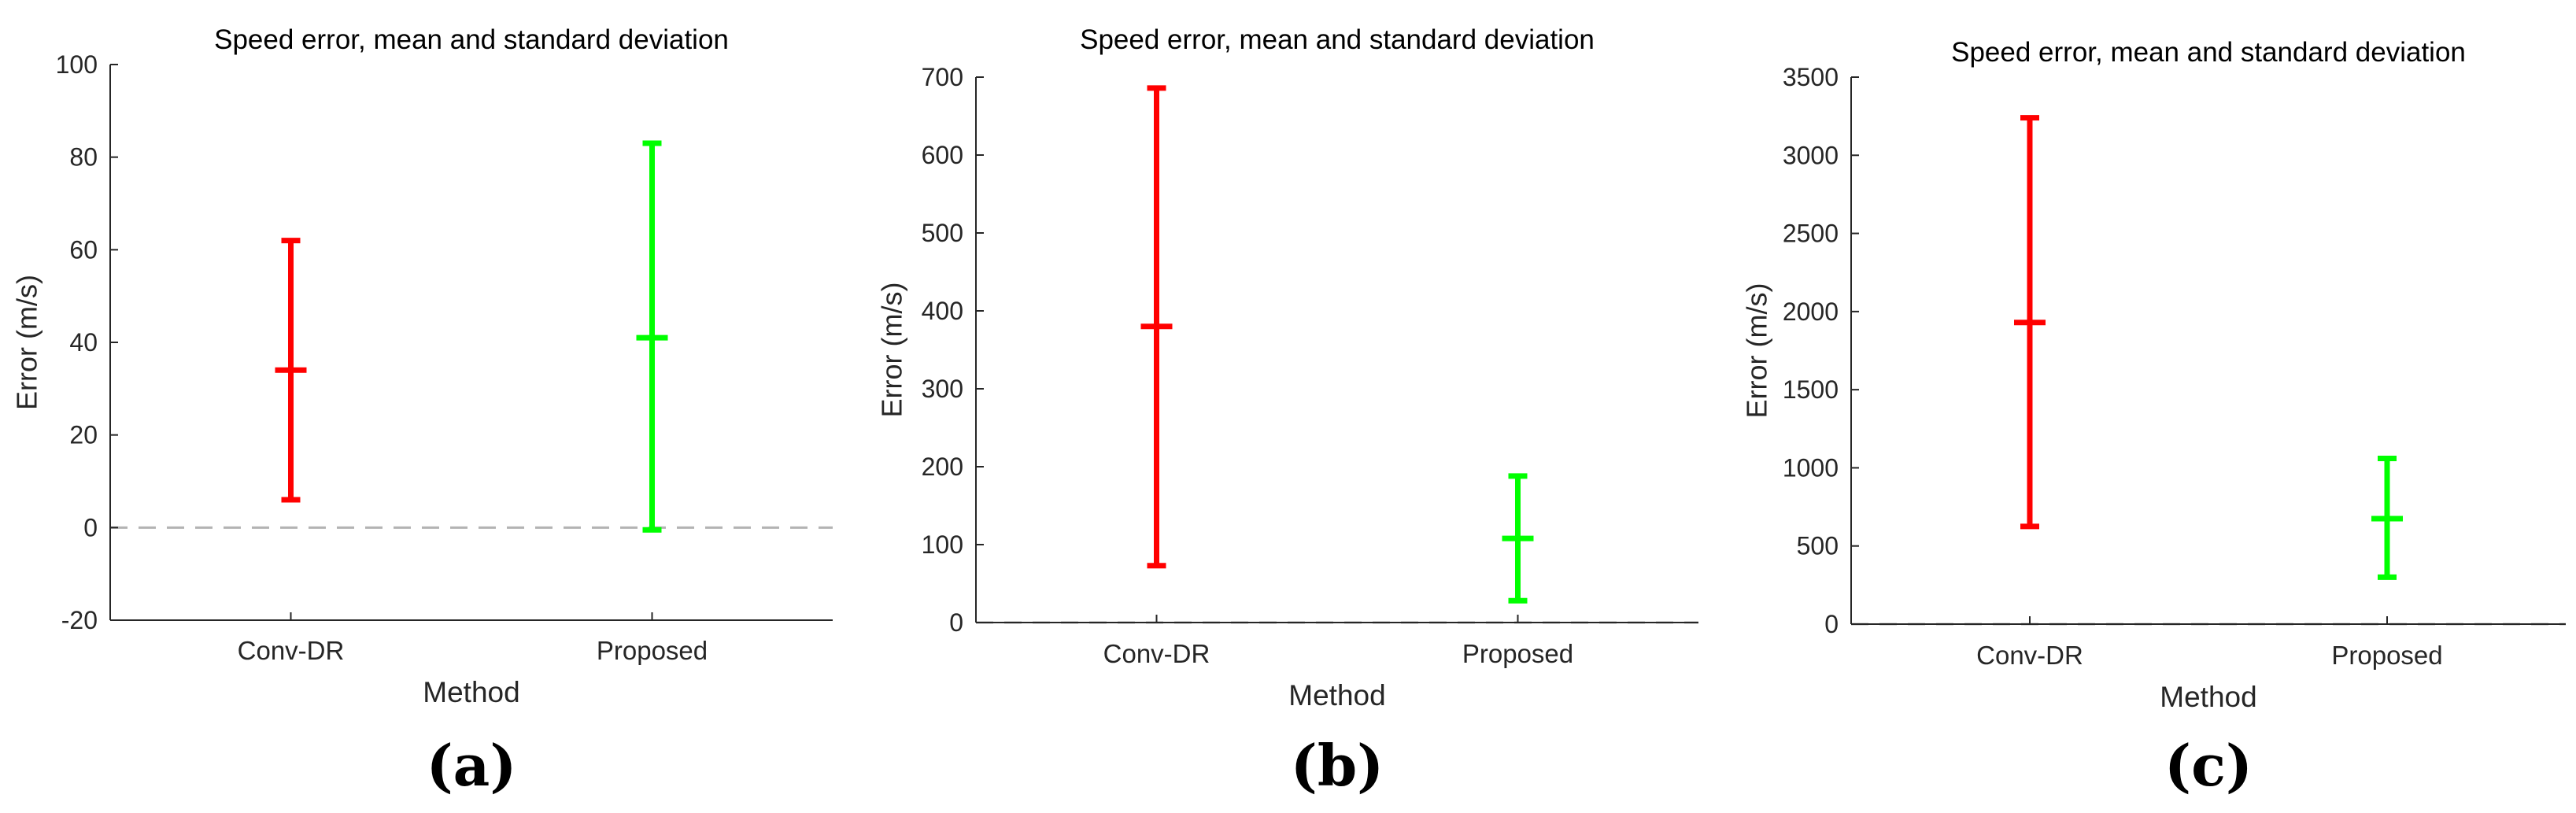 Image resolution: width=2576 pixels, height=813 pixels. What do you see at coordinates (1811, 234) in the screenshot?
I see `y-tick-label: 2500` at bounding box center [1811, 234].